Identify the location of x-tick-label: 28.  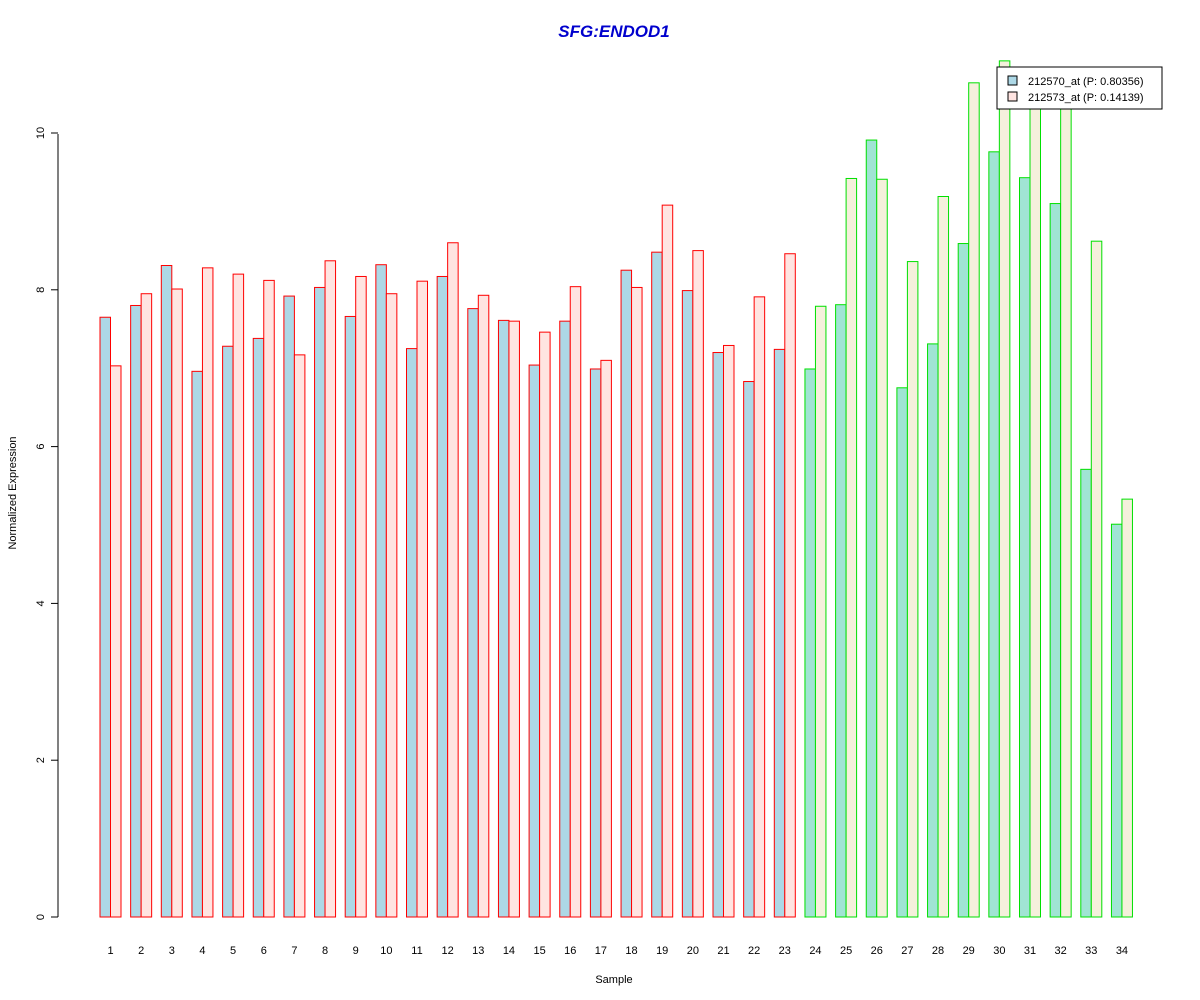
(938, 951).